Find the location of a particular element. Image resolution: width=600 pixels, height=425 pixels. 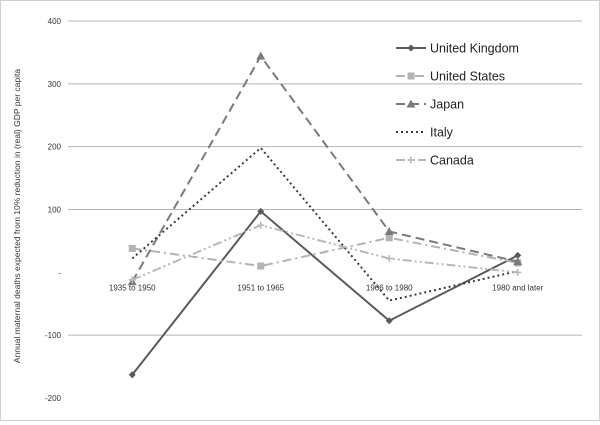

y-tick-label: -100 is located at coordinates (53, 335).